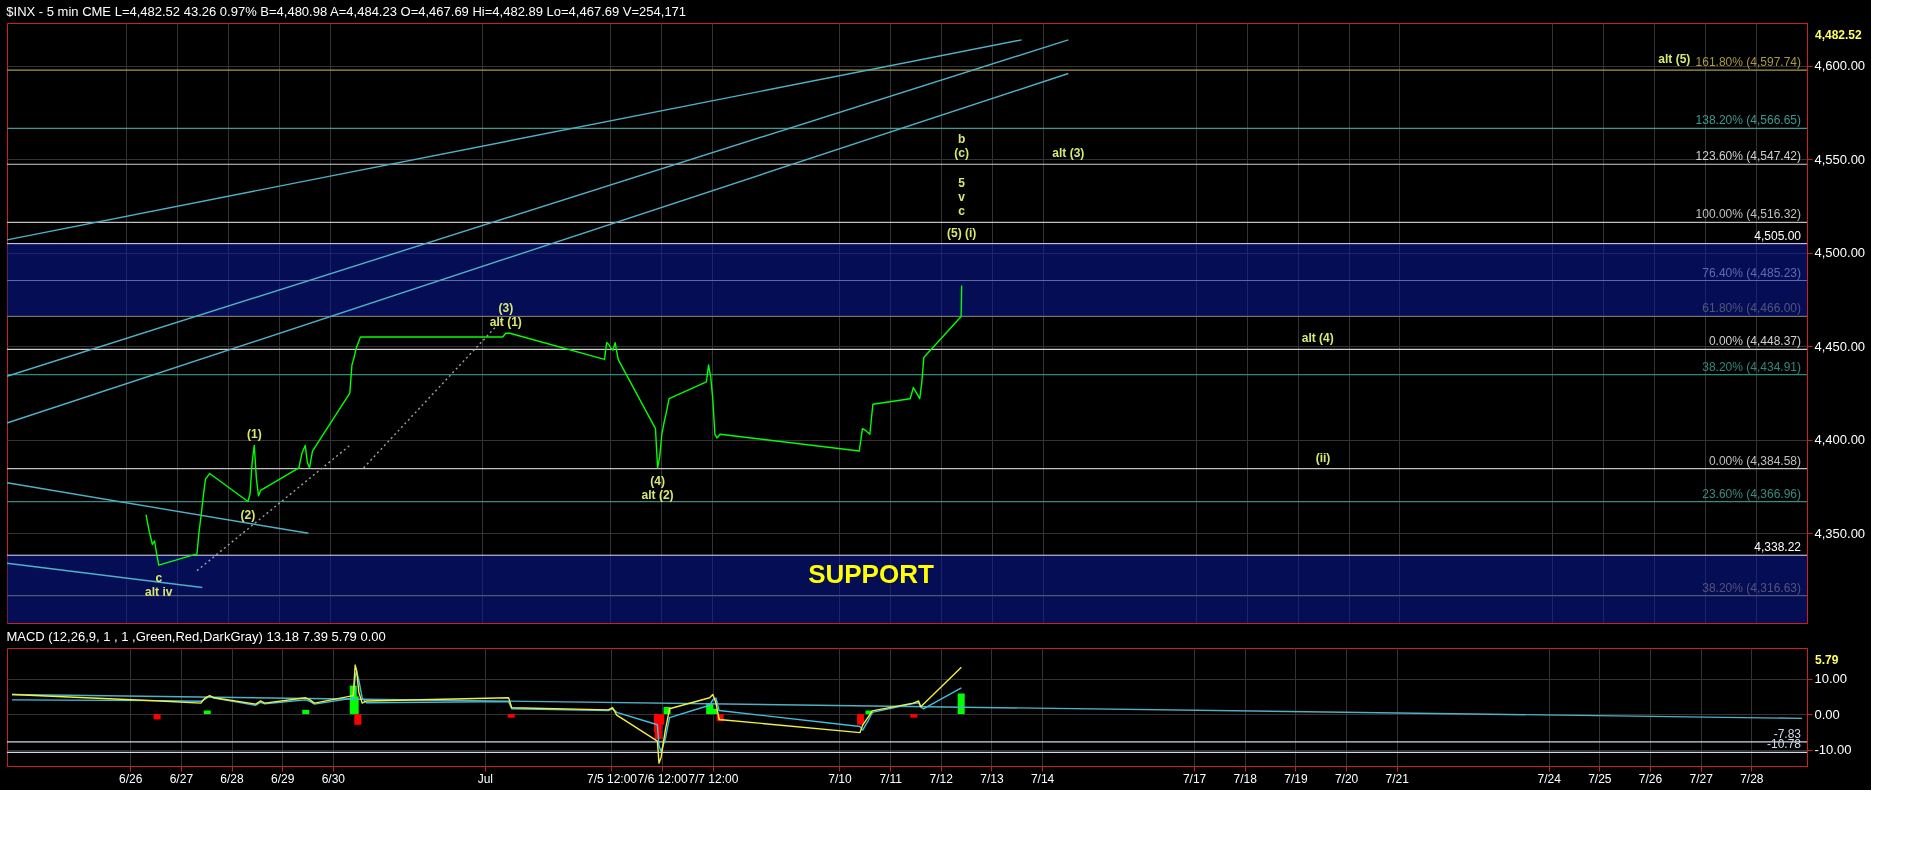 The image size is (1914, 863). What do you see at coordinates (657, 480) in the screenshot?
I see `annotation: (4)` at bounding box center [657, 480].